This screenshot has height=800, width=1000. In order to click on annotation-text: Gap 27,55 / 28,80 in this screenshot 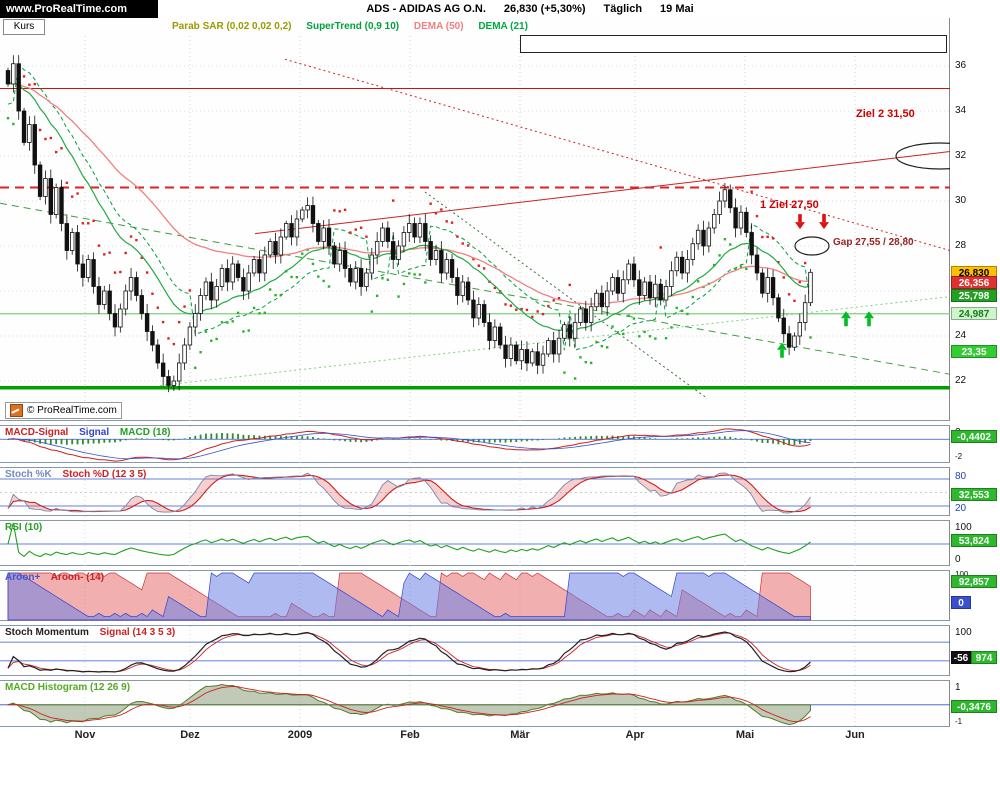, I will do `click(873, 242)`.